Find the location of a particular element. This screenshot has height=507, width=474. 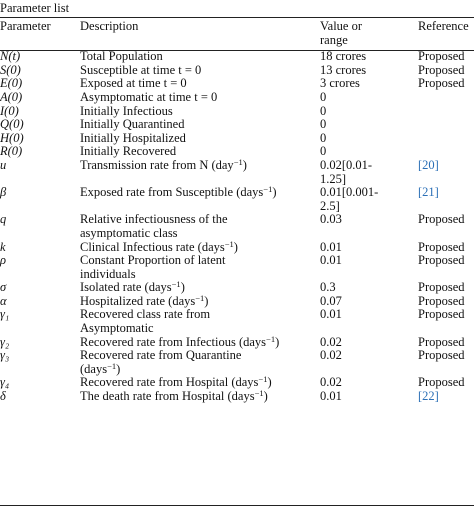

parameter-symbol: A(0) is located at coordinates (11, 96).